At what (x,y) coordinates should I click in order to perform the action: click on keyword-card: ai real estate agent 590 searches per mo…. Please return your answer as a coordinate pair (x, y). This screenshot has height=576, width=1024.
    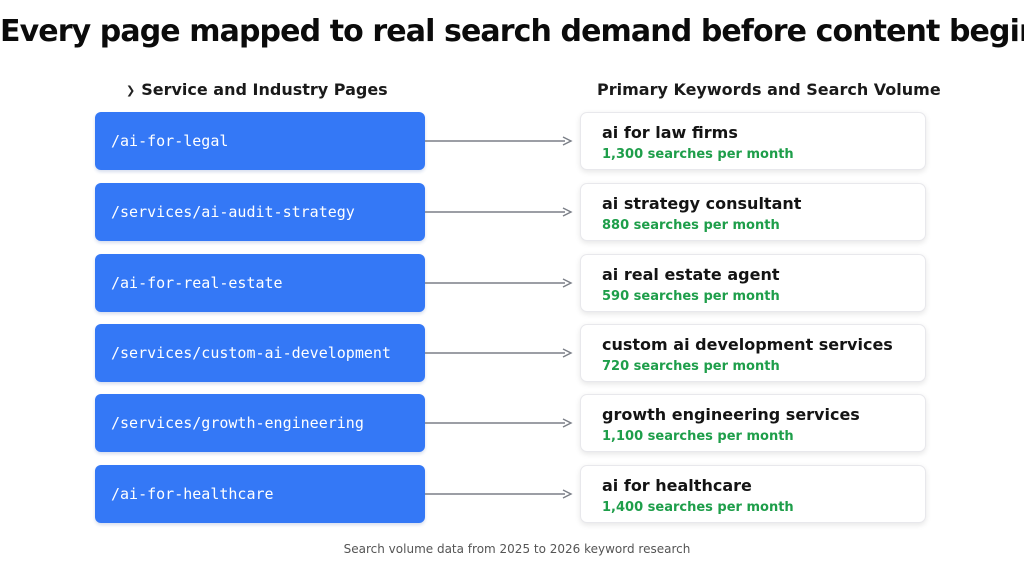
    Looking at the image, I should click on (753, 283).